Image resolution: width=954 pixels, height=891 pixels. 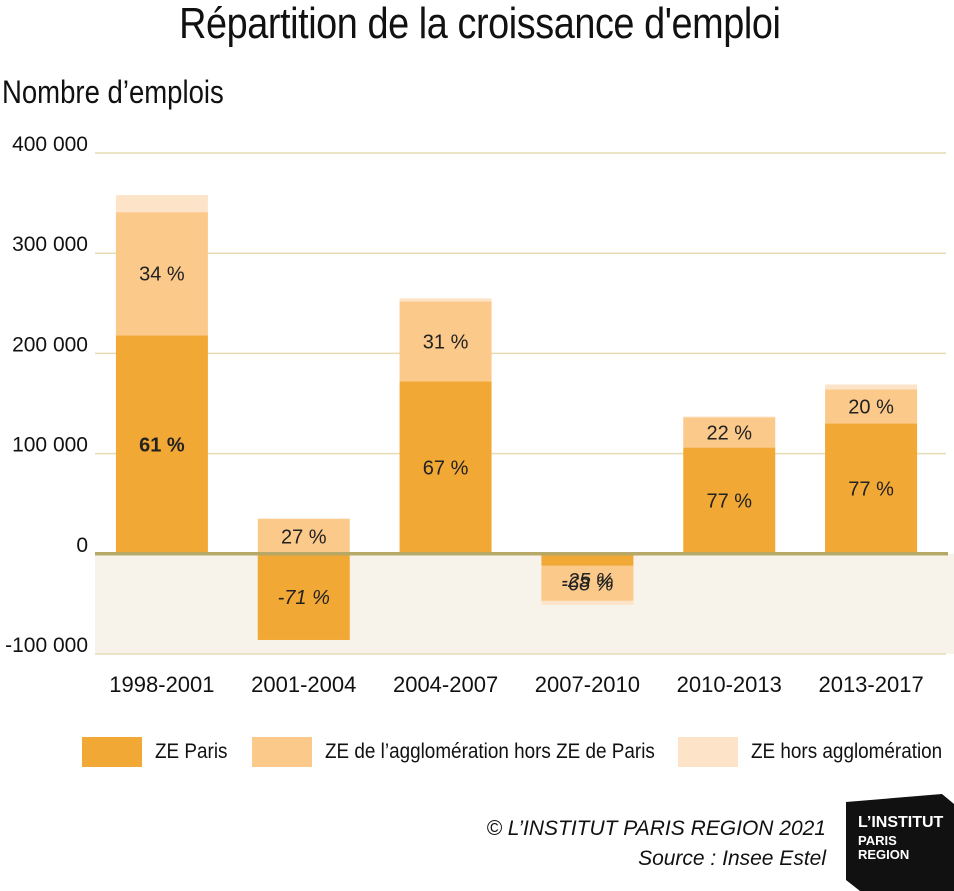 I want to click on y-tick-label: 300 000, so click(x=50, y=244).